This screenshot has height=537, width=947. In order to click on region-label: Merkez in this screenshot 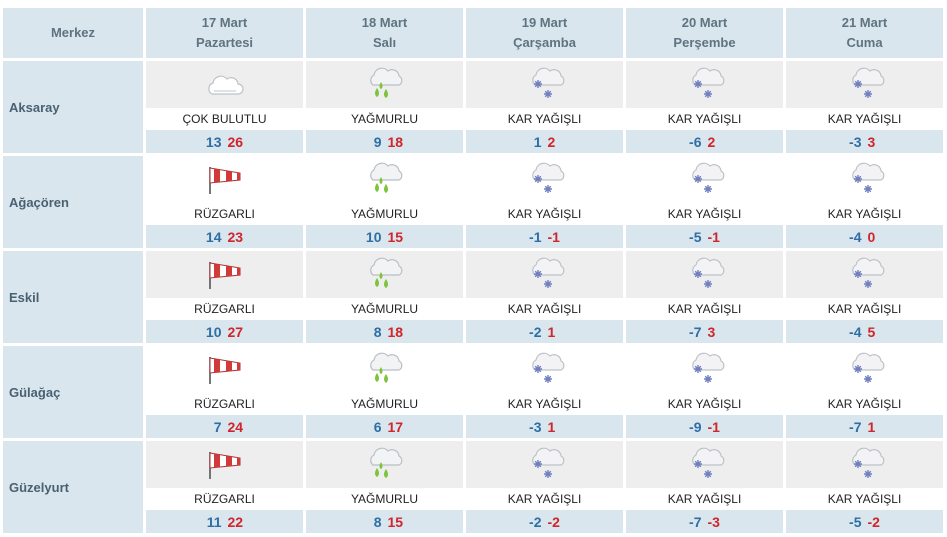, I will do `click(73, 32)`.